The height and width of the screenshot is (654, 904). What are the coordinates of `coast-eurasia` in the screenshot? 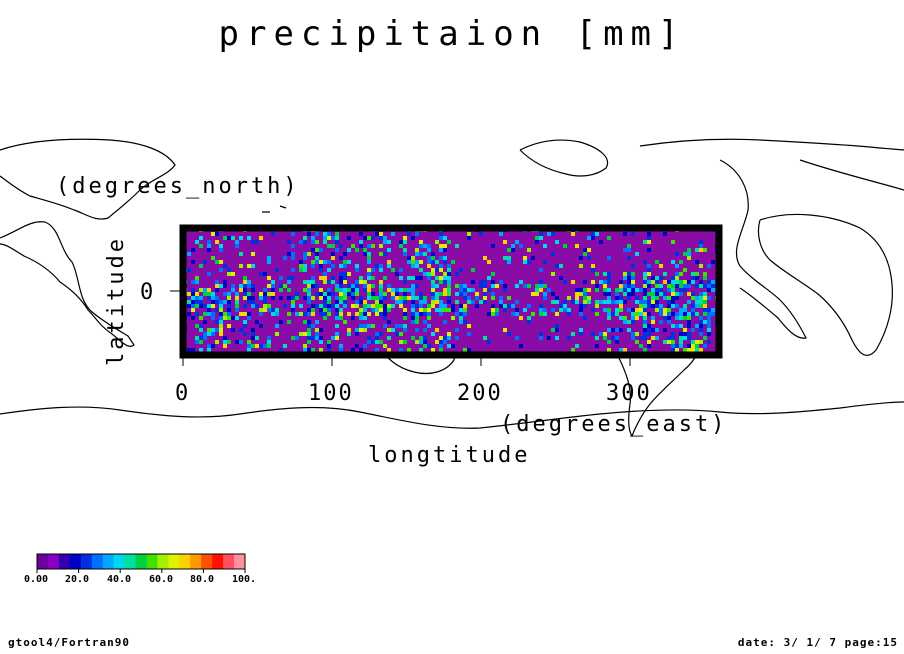 It's located at (763, 249).